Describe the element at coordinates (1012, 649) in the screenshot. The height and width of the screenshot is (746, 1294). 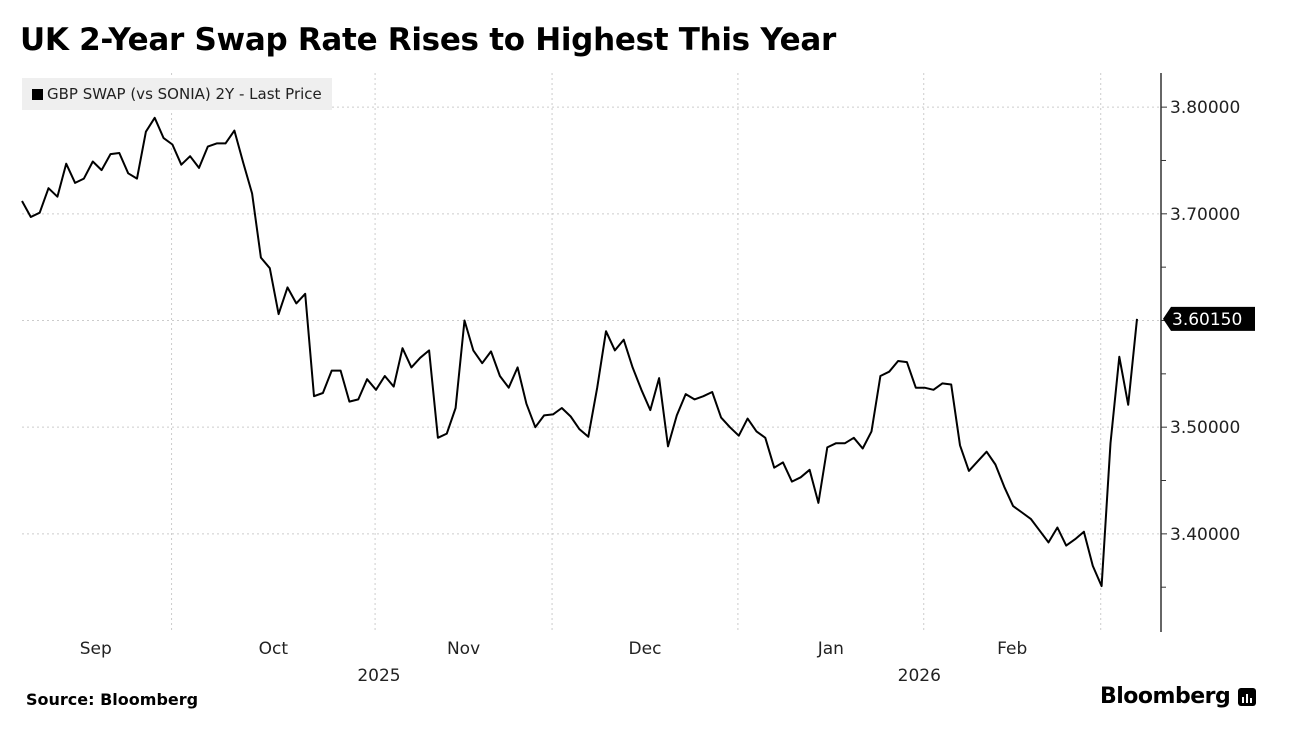
I see `x-month-label: Feb` at that location.